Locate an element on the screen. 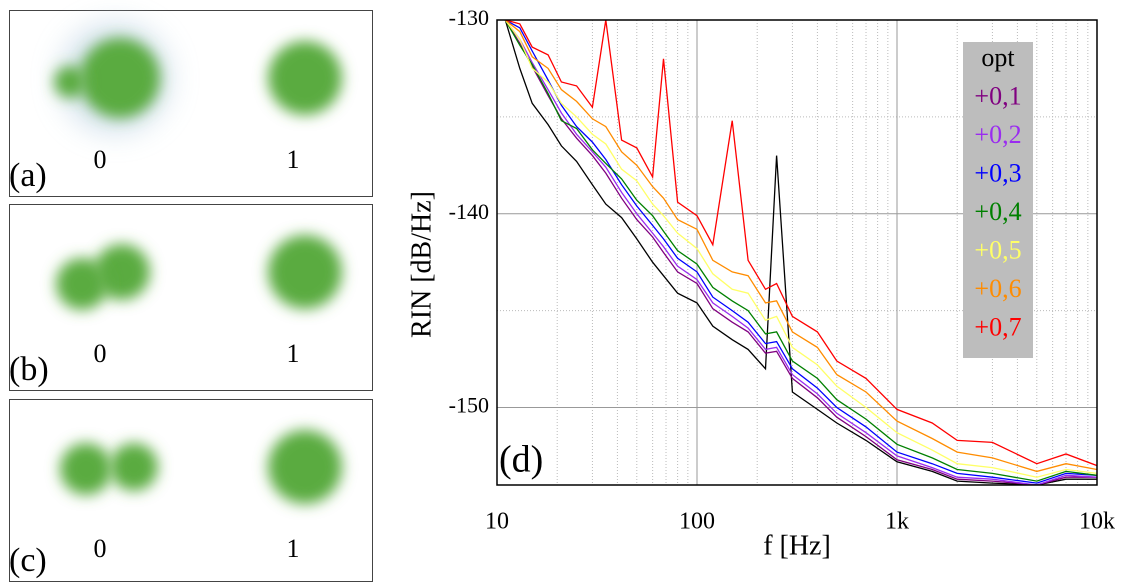  y-tick-label: -140 is located at coordinates (469, 211).